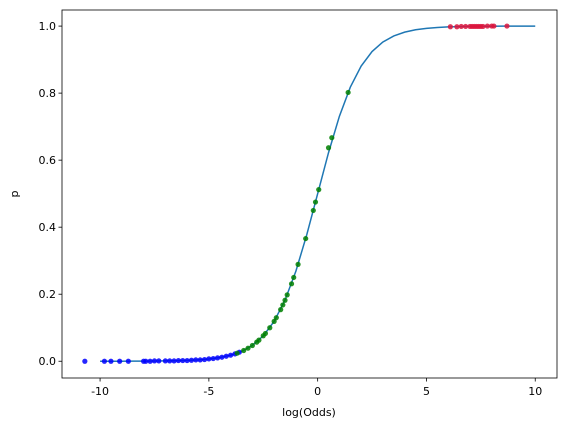 The width and height of the screenshot is (567, 432). I want to click on y-tick-label: 0.6, so click(48, 160).